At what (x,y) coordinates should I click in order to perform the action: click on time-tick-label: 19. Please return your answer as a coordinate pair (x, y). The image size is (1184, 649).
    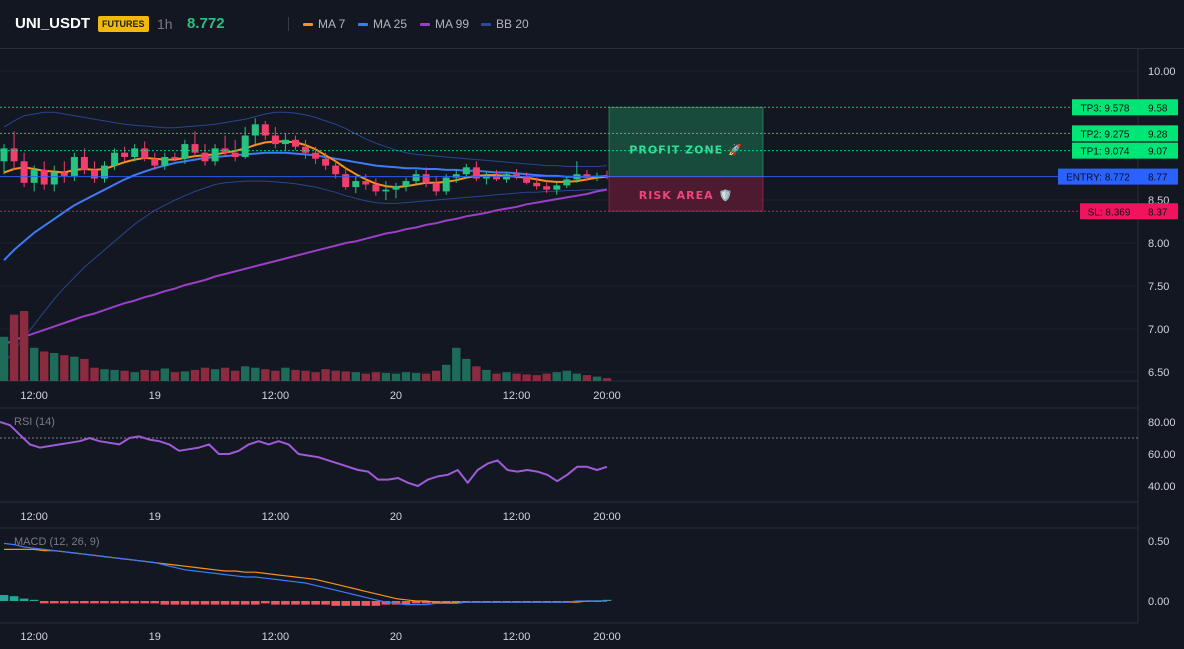
    Looking at the image, I should click on (155, 517).